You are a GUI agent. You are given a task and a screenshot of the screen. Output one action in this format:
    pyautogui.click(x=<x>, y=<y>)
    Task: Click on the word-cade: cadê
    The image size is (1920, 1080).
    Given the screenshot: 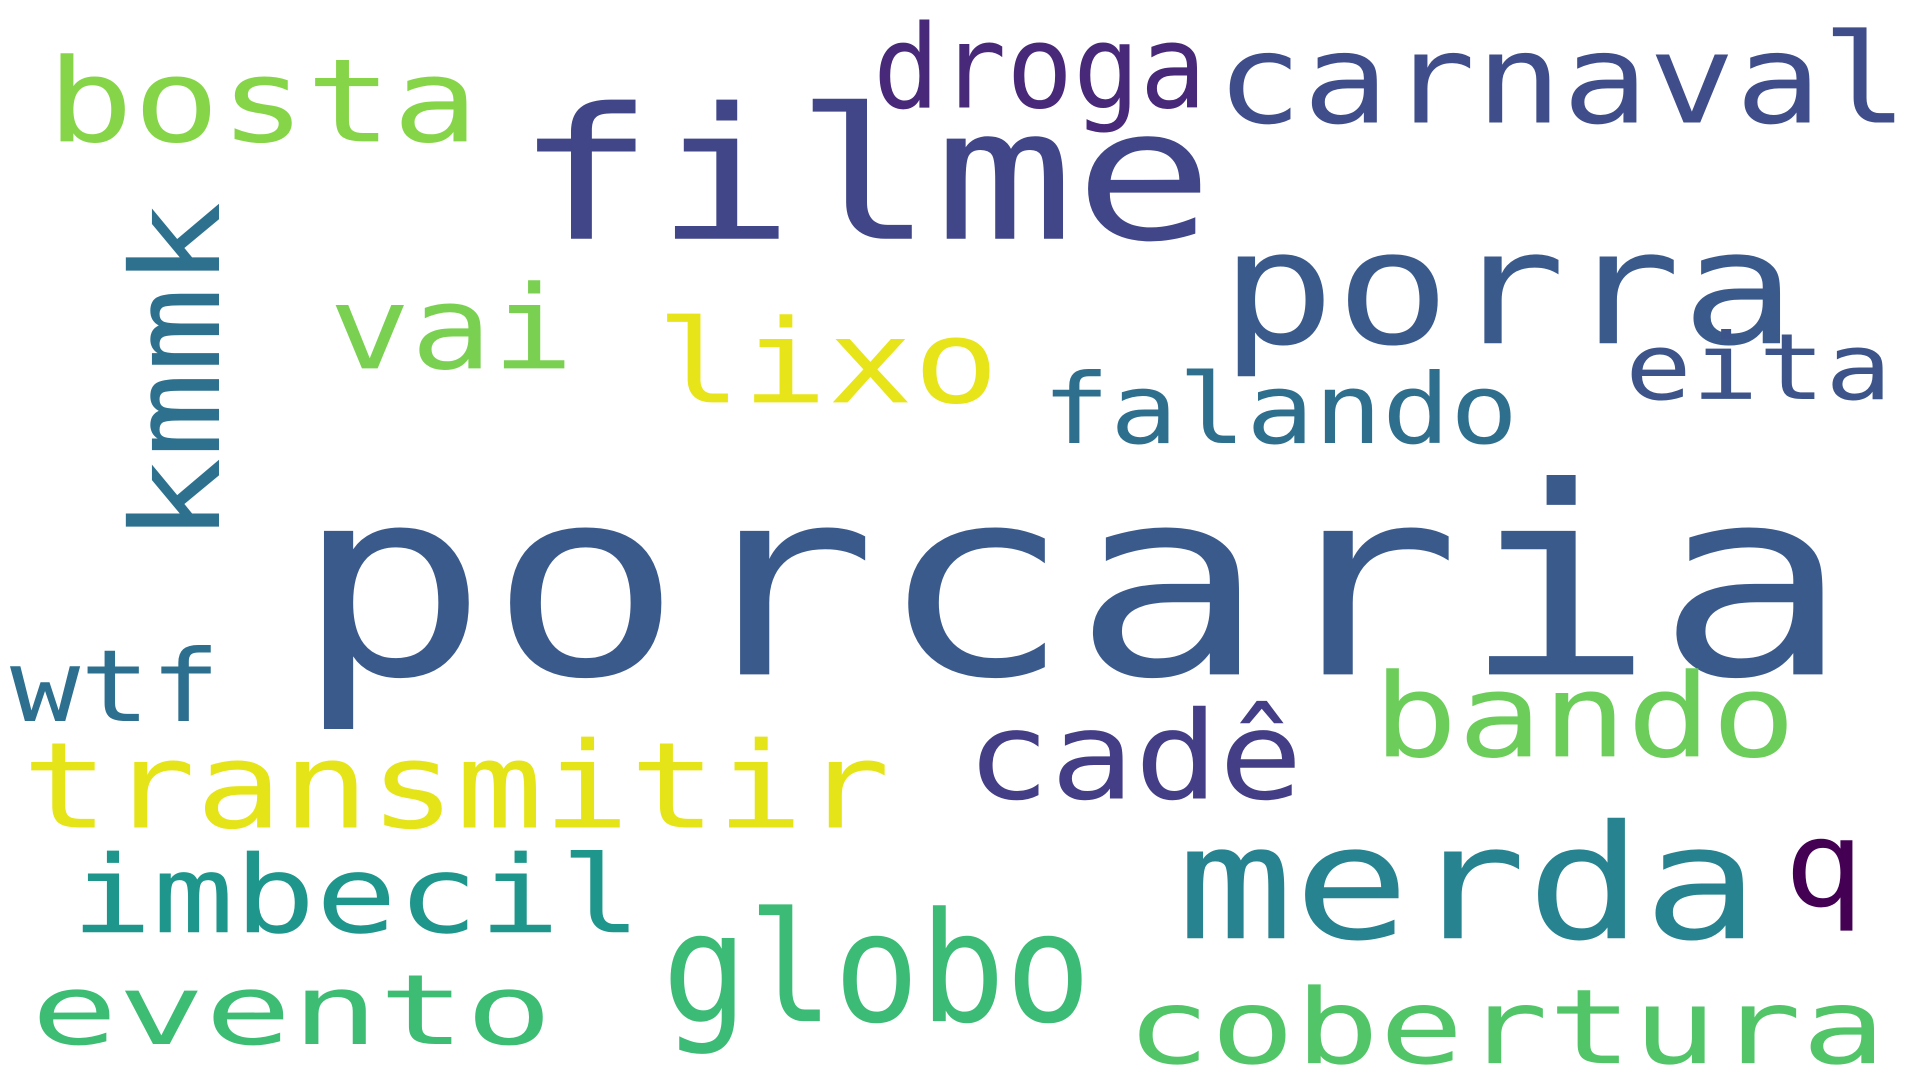 What is the action you would take?
    pyautogui.click(x=1135, y=756)
    